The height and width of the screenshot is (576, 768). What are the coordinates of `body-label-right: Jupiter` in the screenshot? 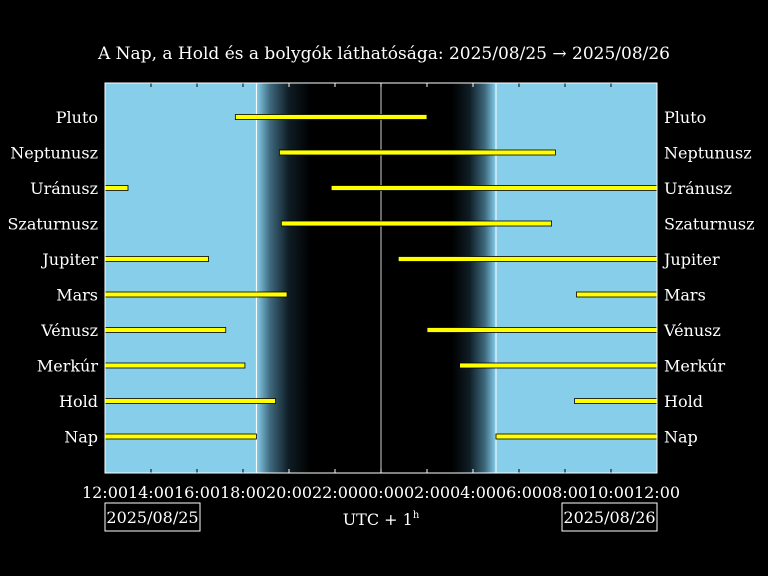 It's located at (691, 259).